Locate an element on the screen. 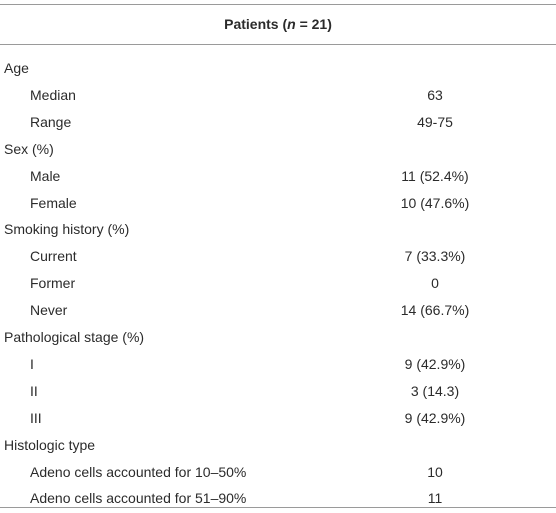 The height and width of the screenshot is (513, 556). row-value: 11 (52.4%) is located at coordinates (435, 175).